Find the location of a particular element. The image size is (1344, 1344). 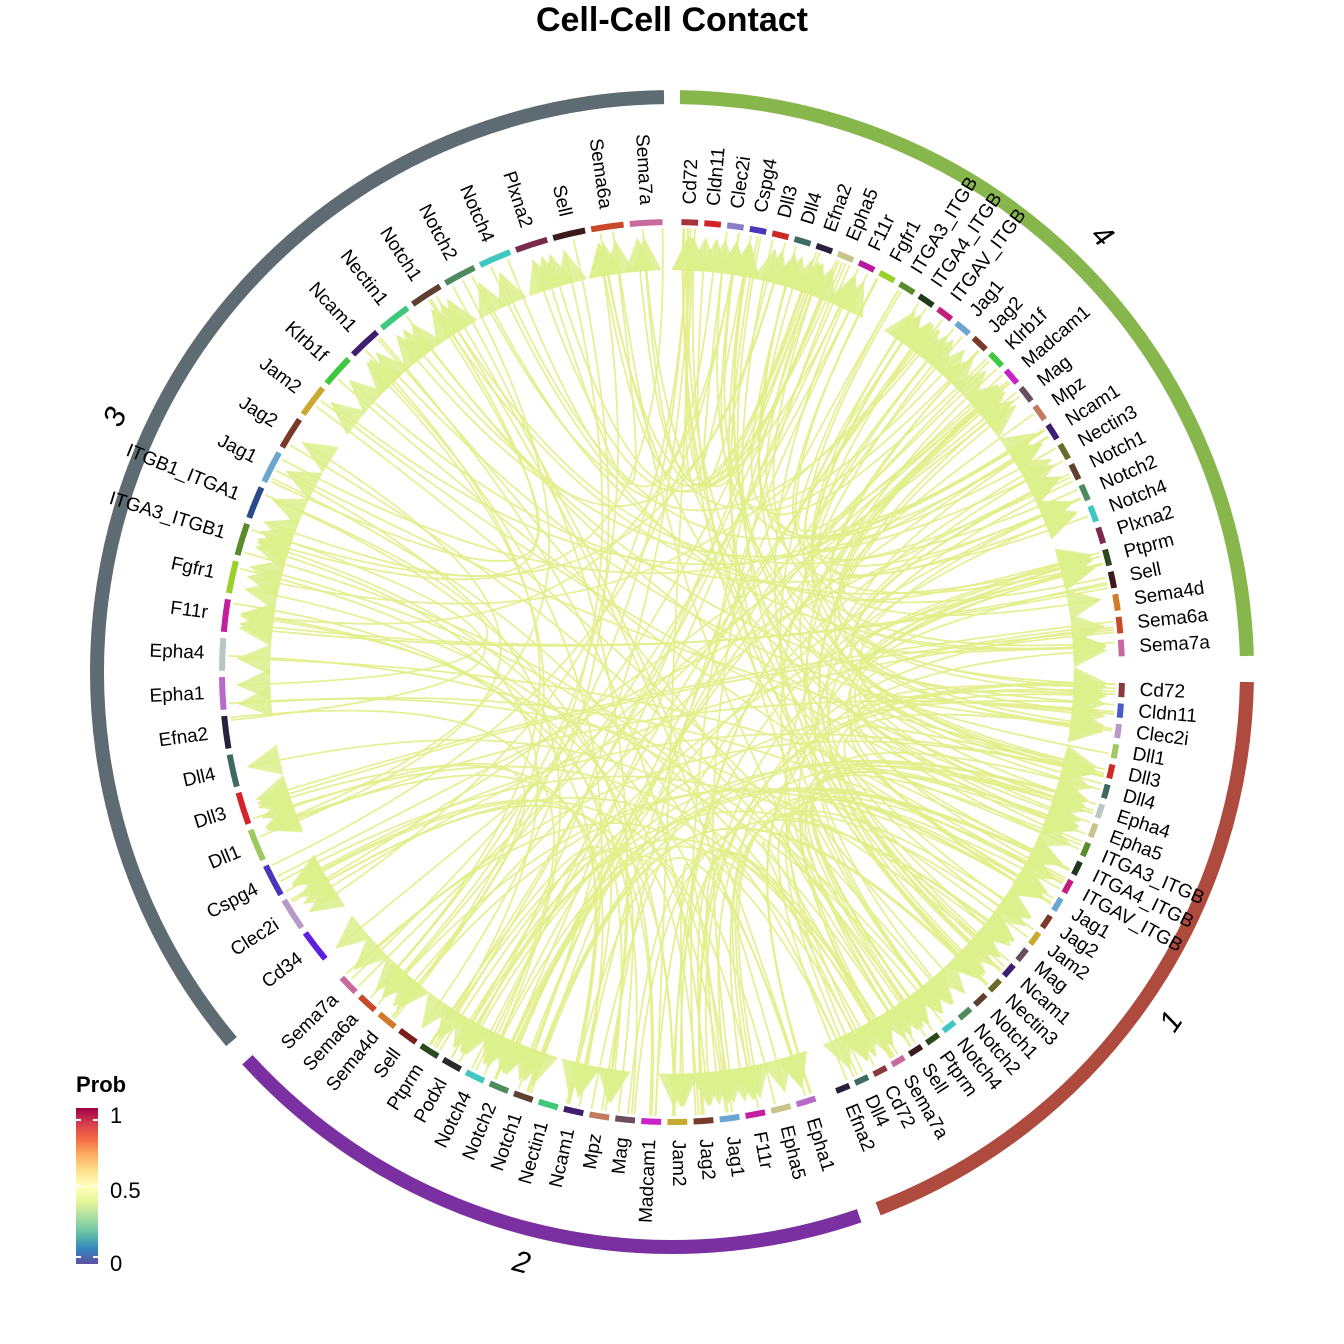

legend-label-0: 0 is located at coordinates (116, 1263).